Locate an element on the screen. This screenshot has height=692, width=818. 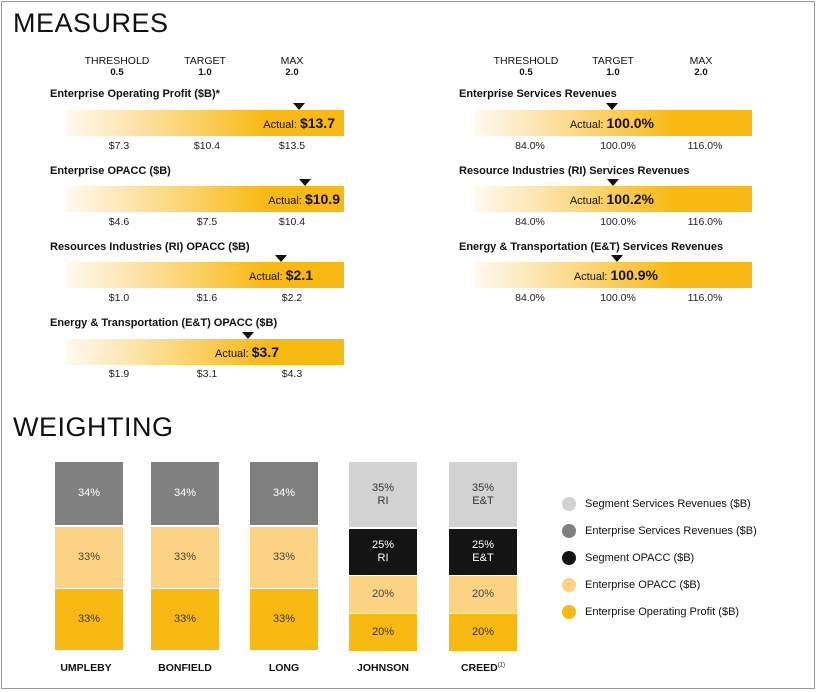
actual-number: $13.7 is located at coordinates (317, 123).